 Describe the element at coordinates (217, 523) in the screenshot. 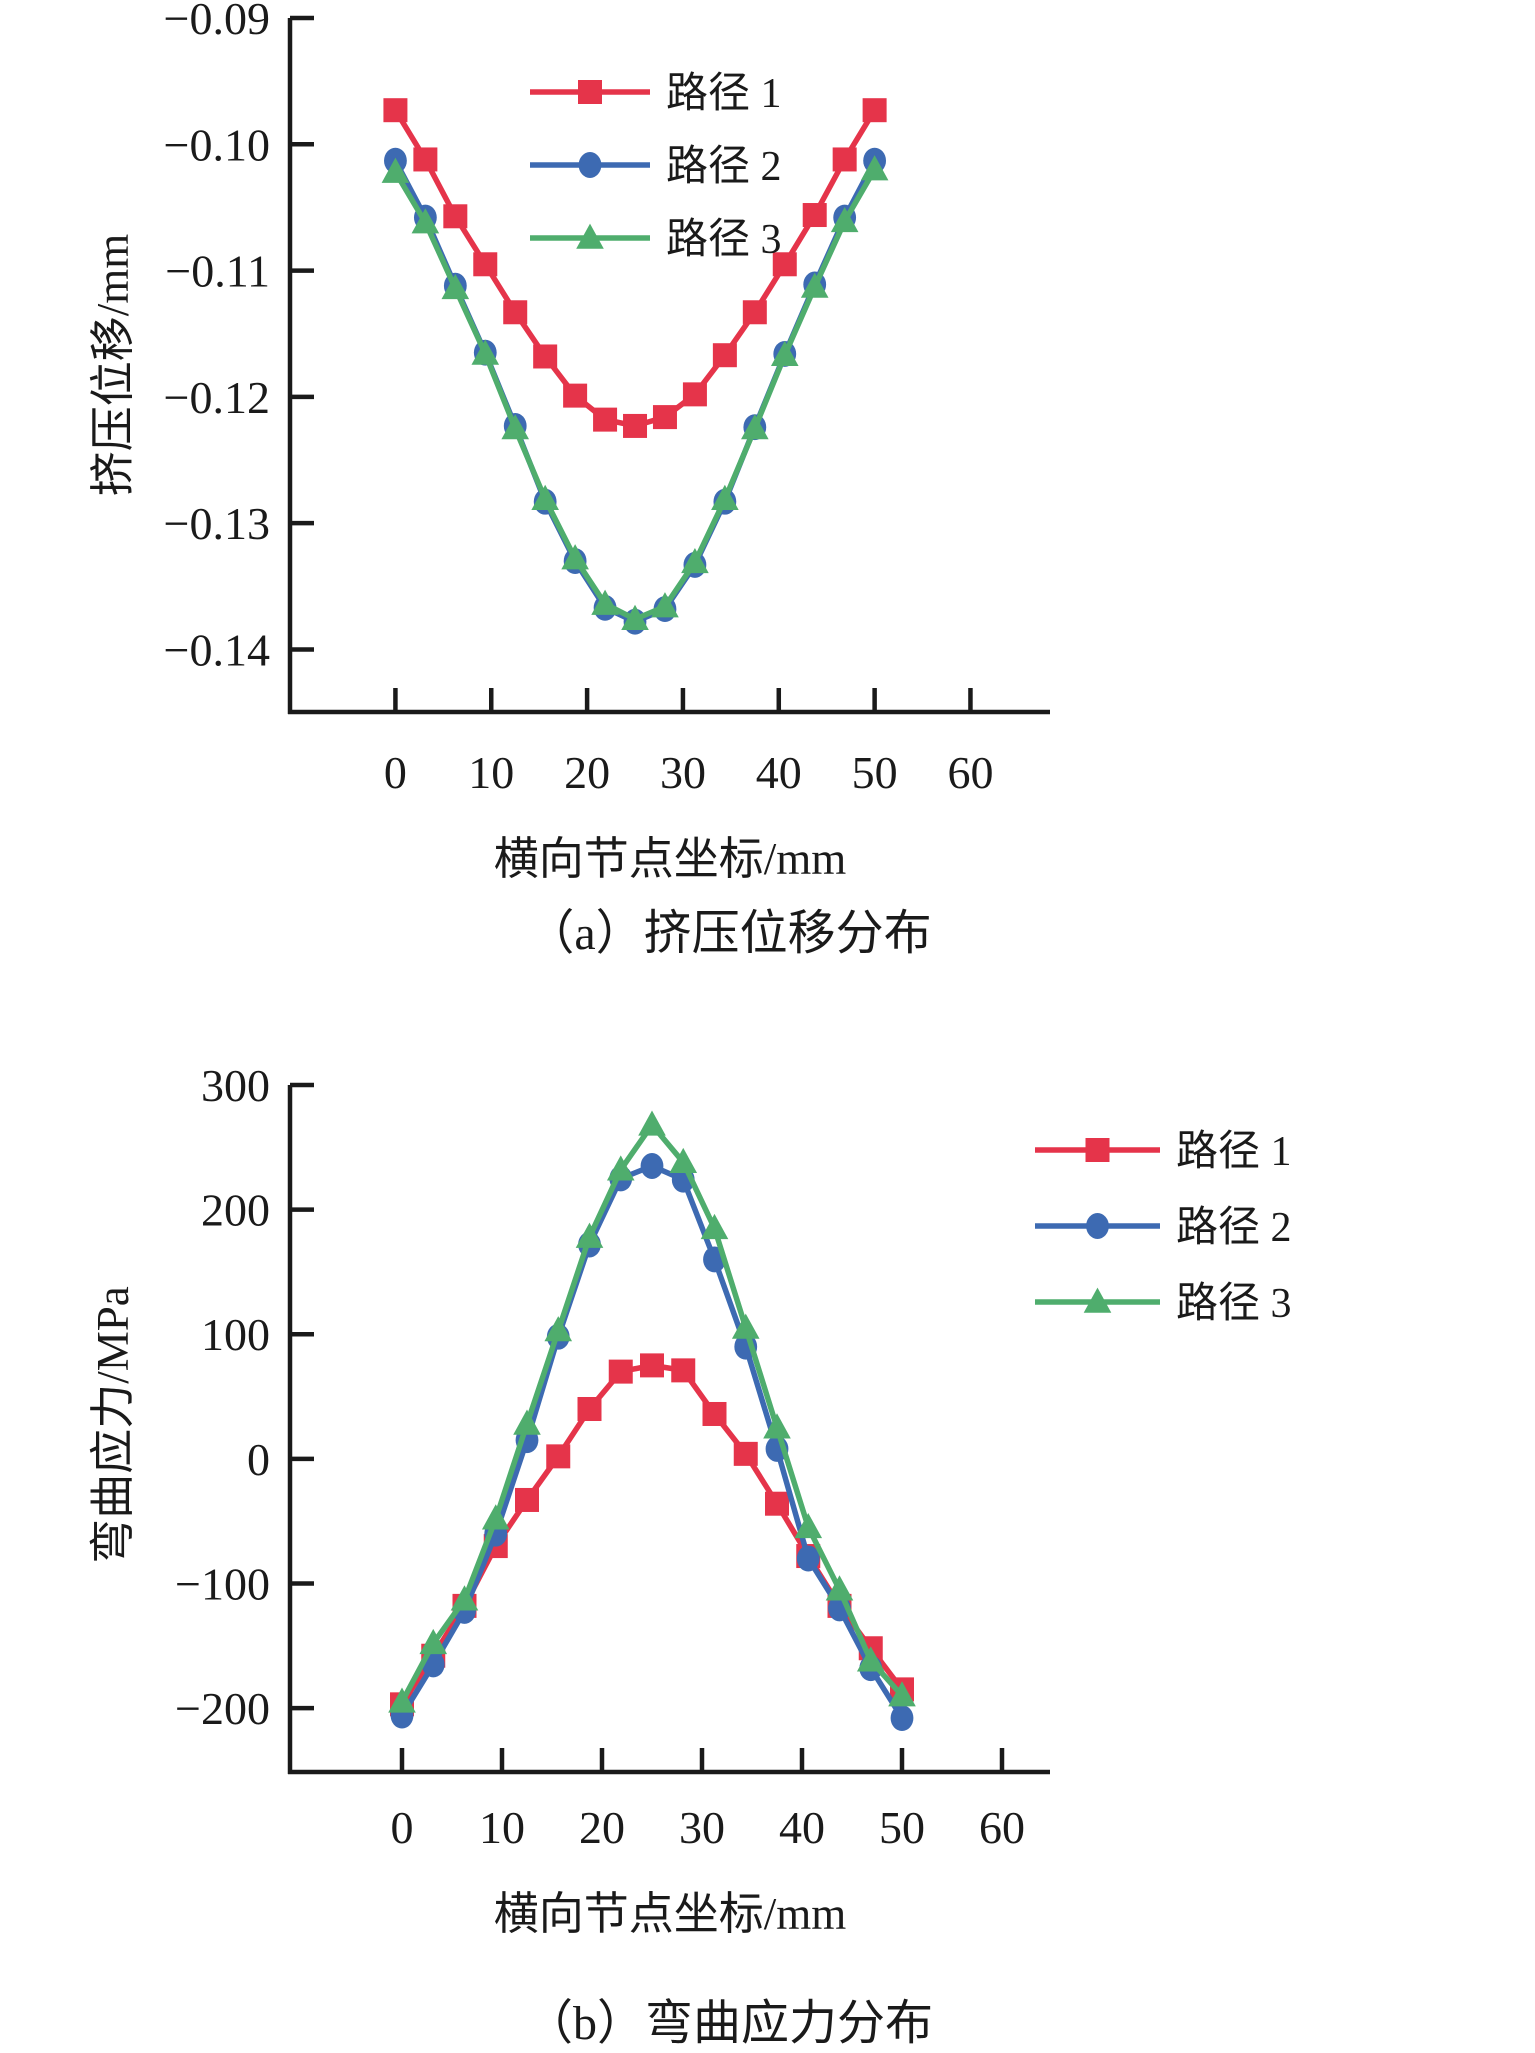

I see `y-tick-label: −0.13` at that location.